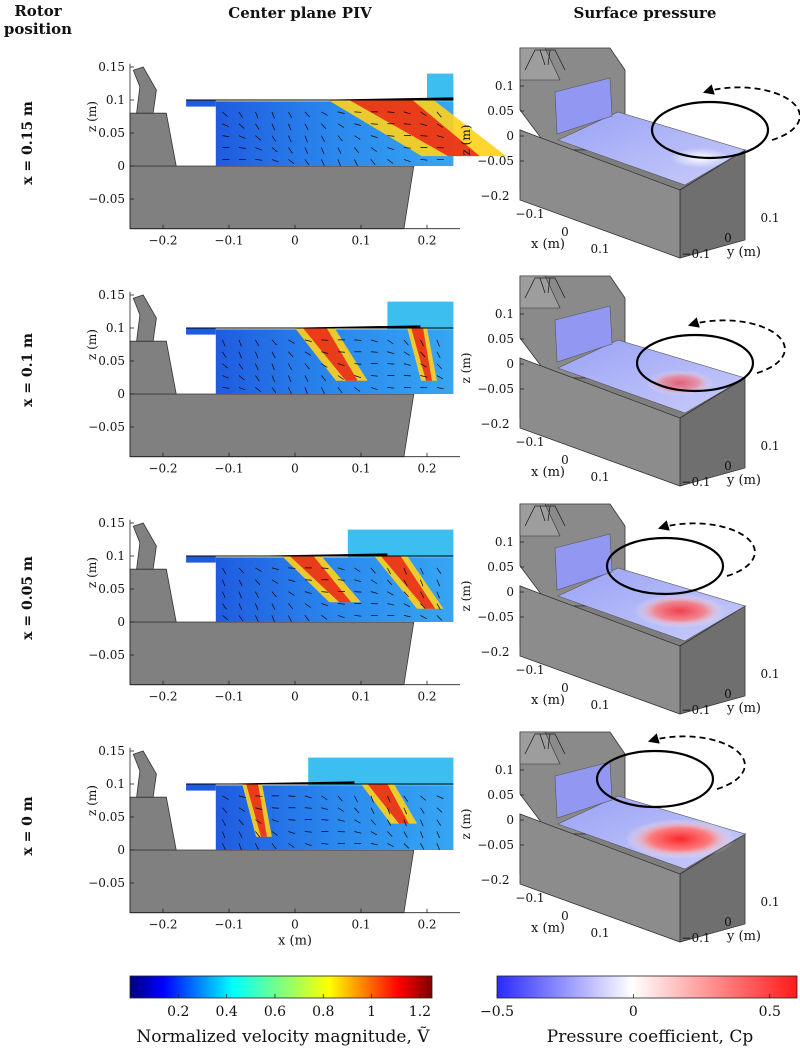  Describe the element at coordinates (330, 354) in the screenshot. I see `velocity-band-red` at that location.